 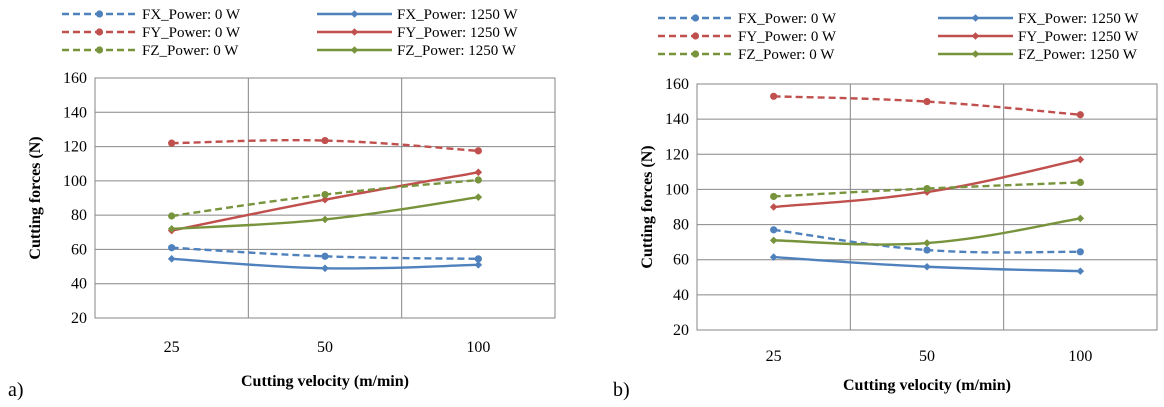 What do you see at coordinates (35, 197) in the screenshot?
I see `y-axis-title: Cutting forces (N)` at bounding box center [35, 197].